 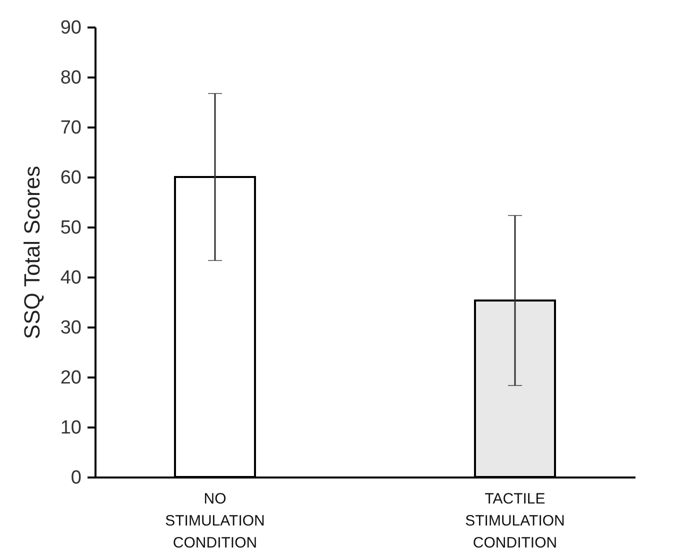 What do you see at coordinates (215, 521) in the screenshot?
I see `x-tick-label: NO STIMULATION CONDITION` at bounding box center [215, 521].